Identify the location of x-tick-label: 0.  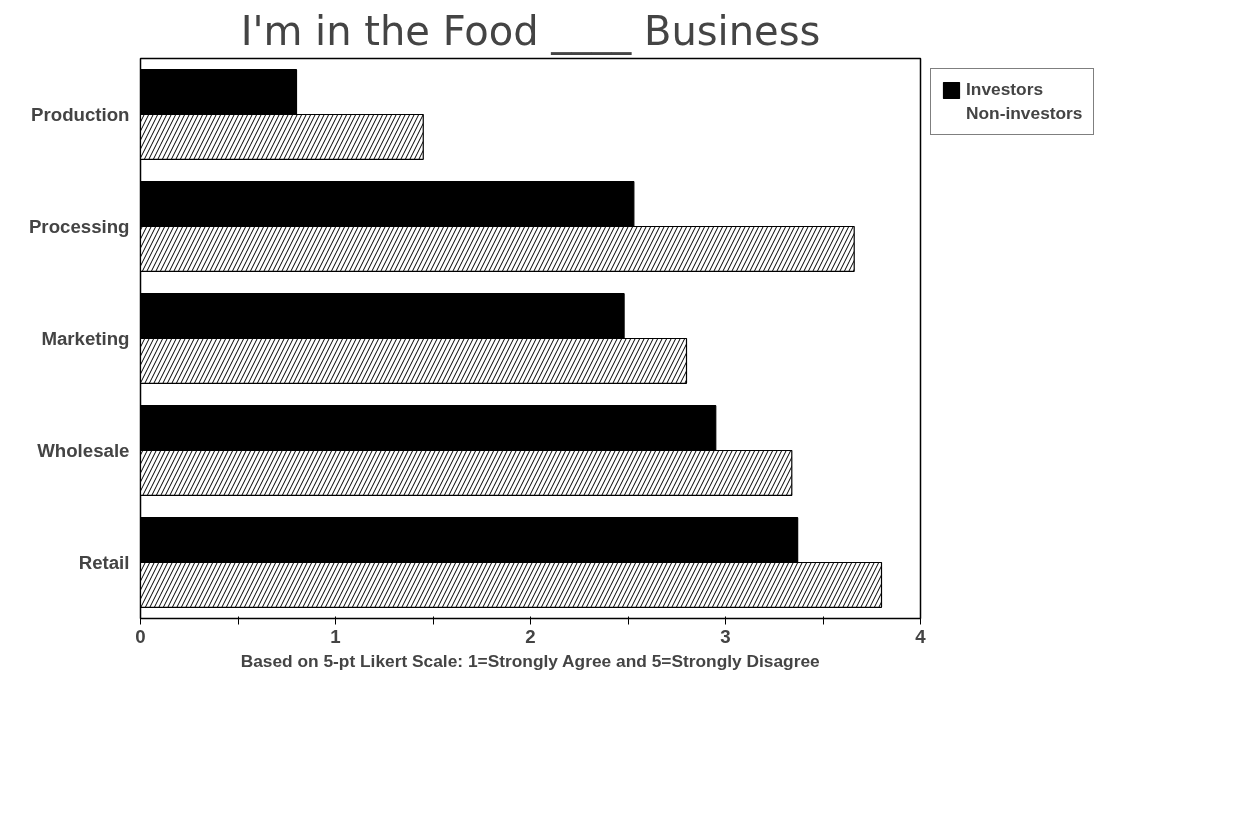
(140, 636).